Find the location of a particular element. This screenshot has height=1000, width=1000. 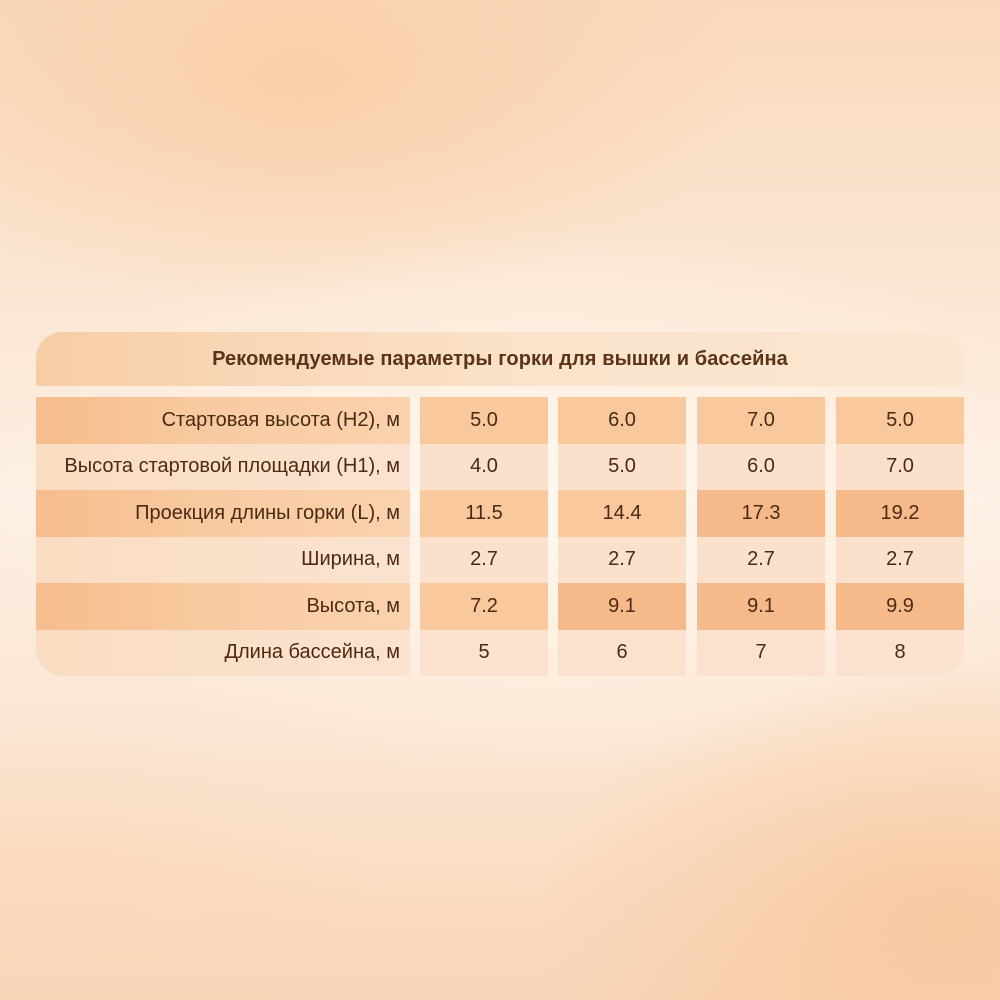

row-label-height: Высота, м is located at coordinates (223, 606).